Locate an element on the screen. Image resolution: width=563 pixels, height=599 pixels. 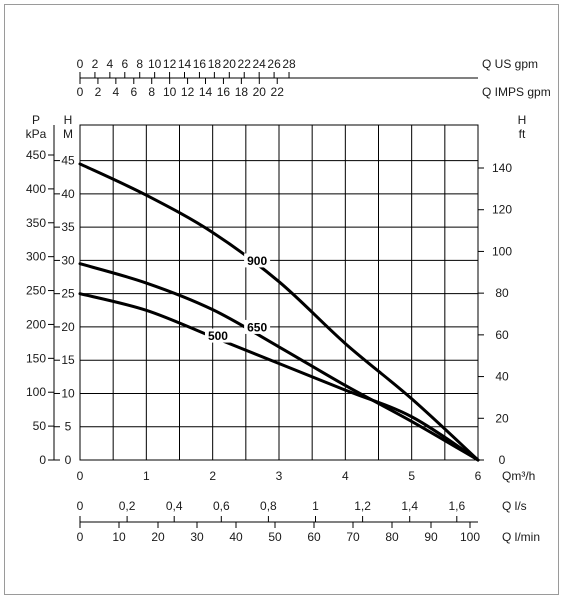
axis-label-p: P is located at coordinates (36, 120).